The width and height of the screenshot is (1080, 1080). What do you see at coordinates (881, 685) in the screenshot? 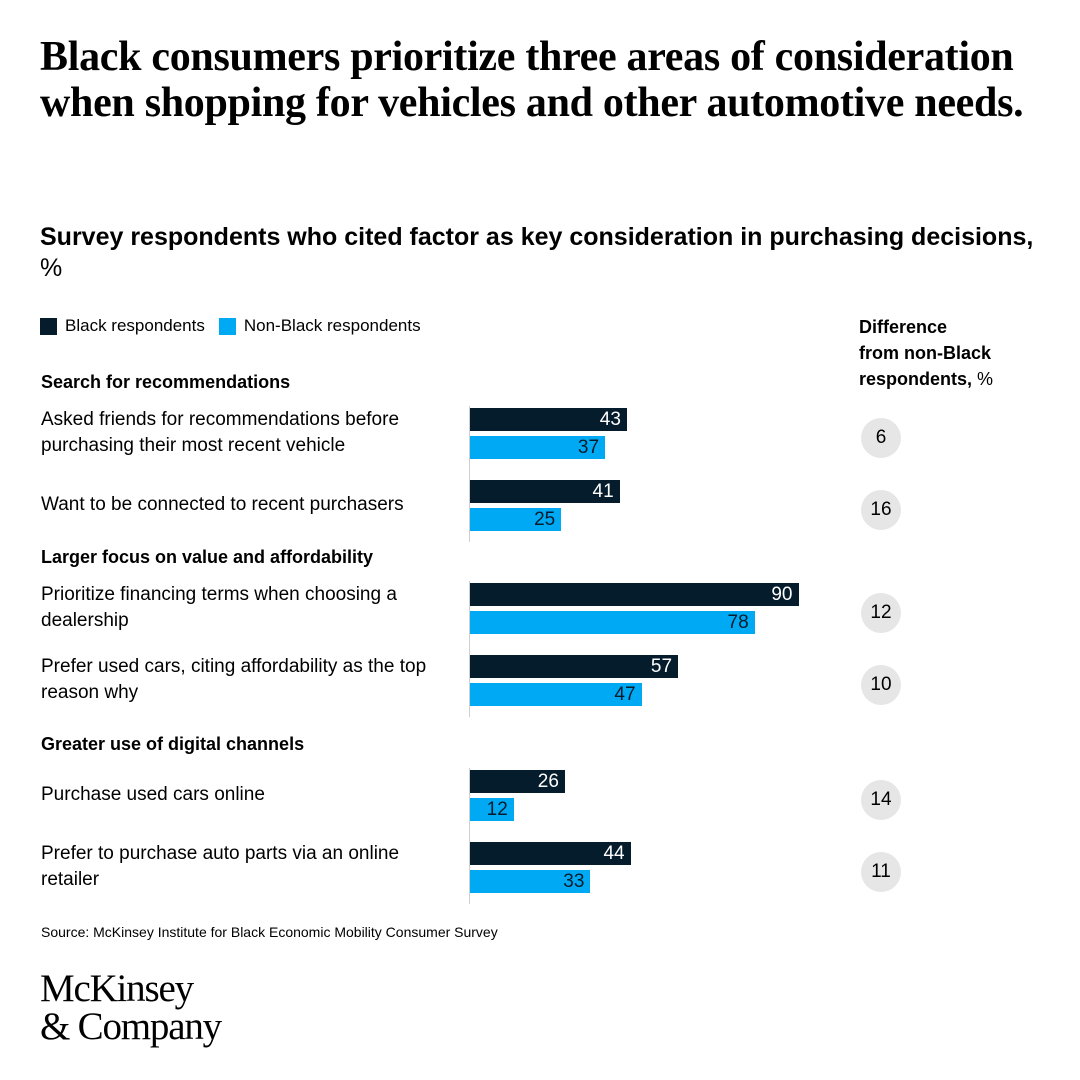
I see `difference-badge: 10` at bounding box center [881, 685].